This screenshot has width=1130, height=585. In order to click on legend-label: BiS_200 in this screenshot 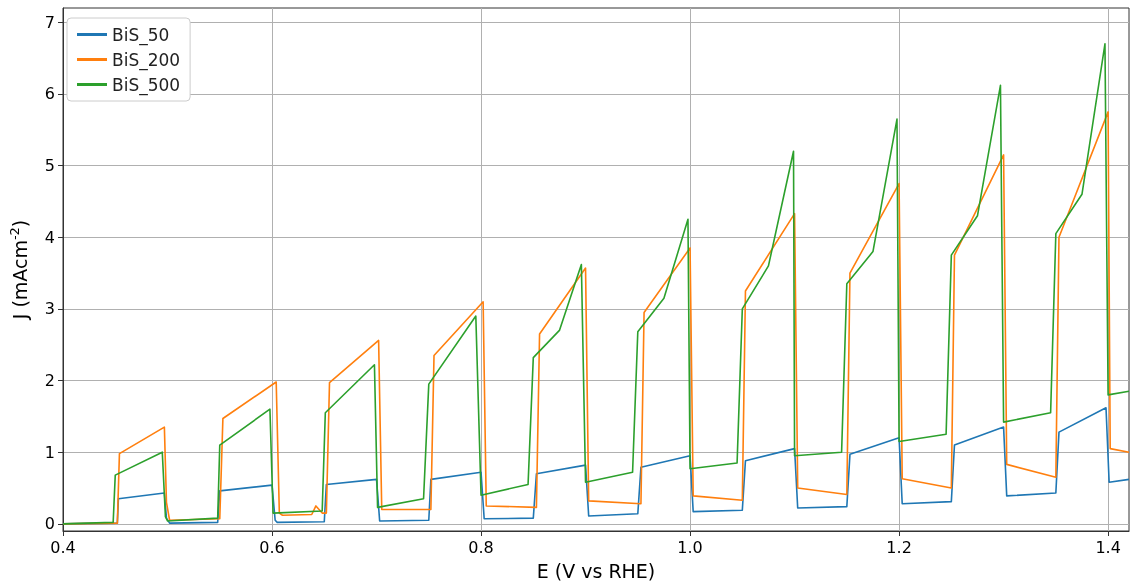, I will do `click(146, 60)`.